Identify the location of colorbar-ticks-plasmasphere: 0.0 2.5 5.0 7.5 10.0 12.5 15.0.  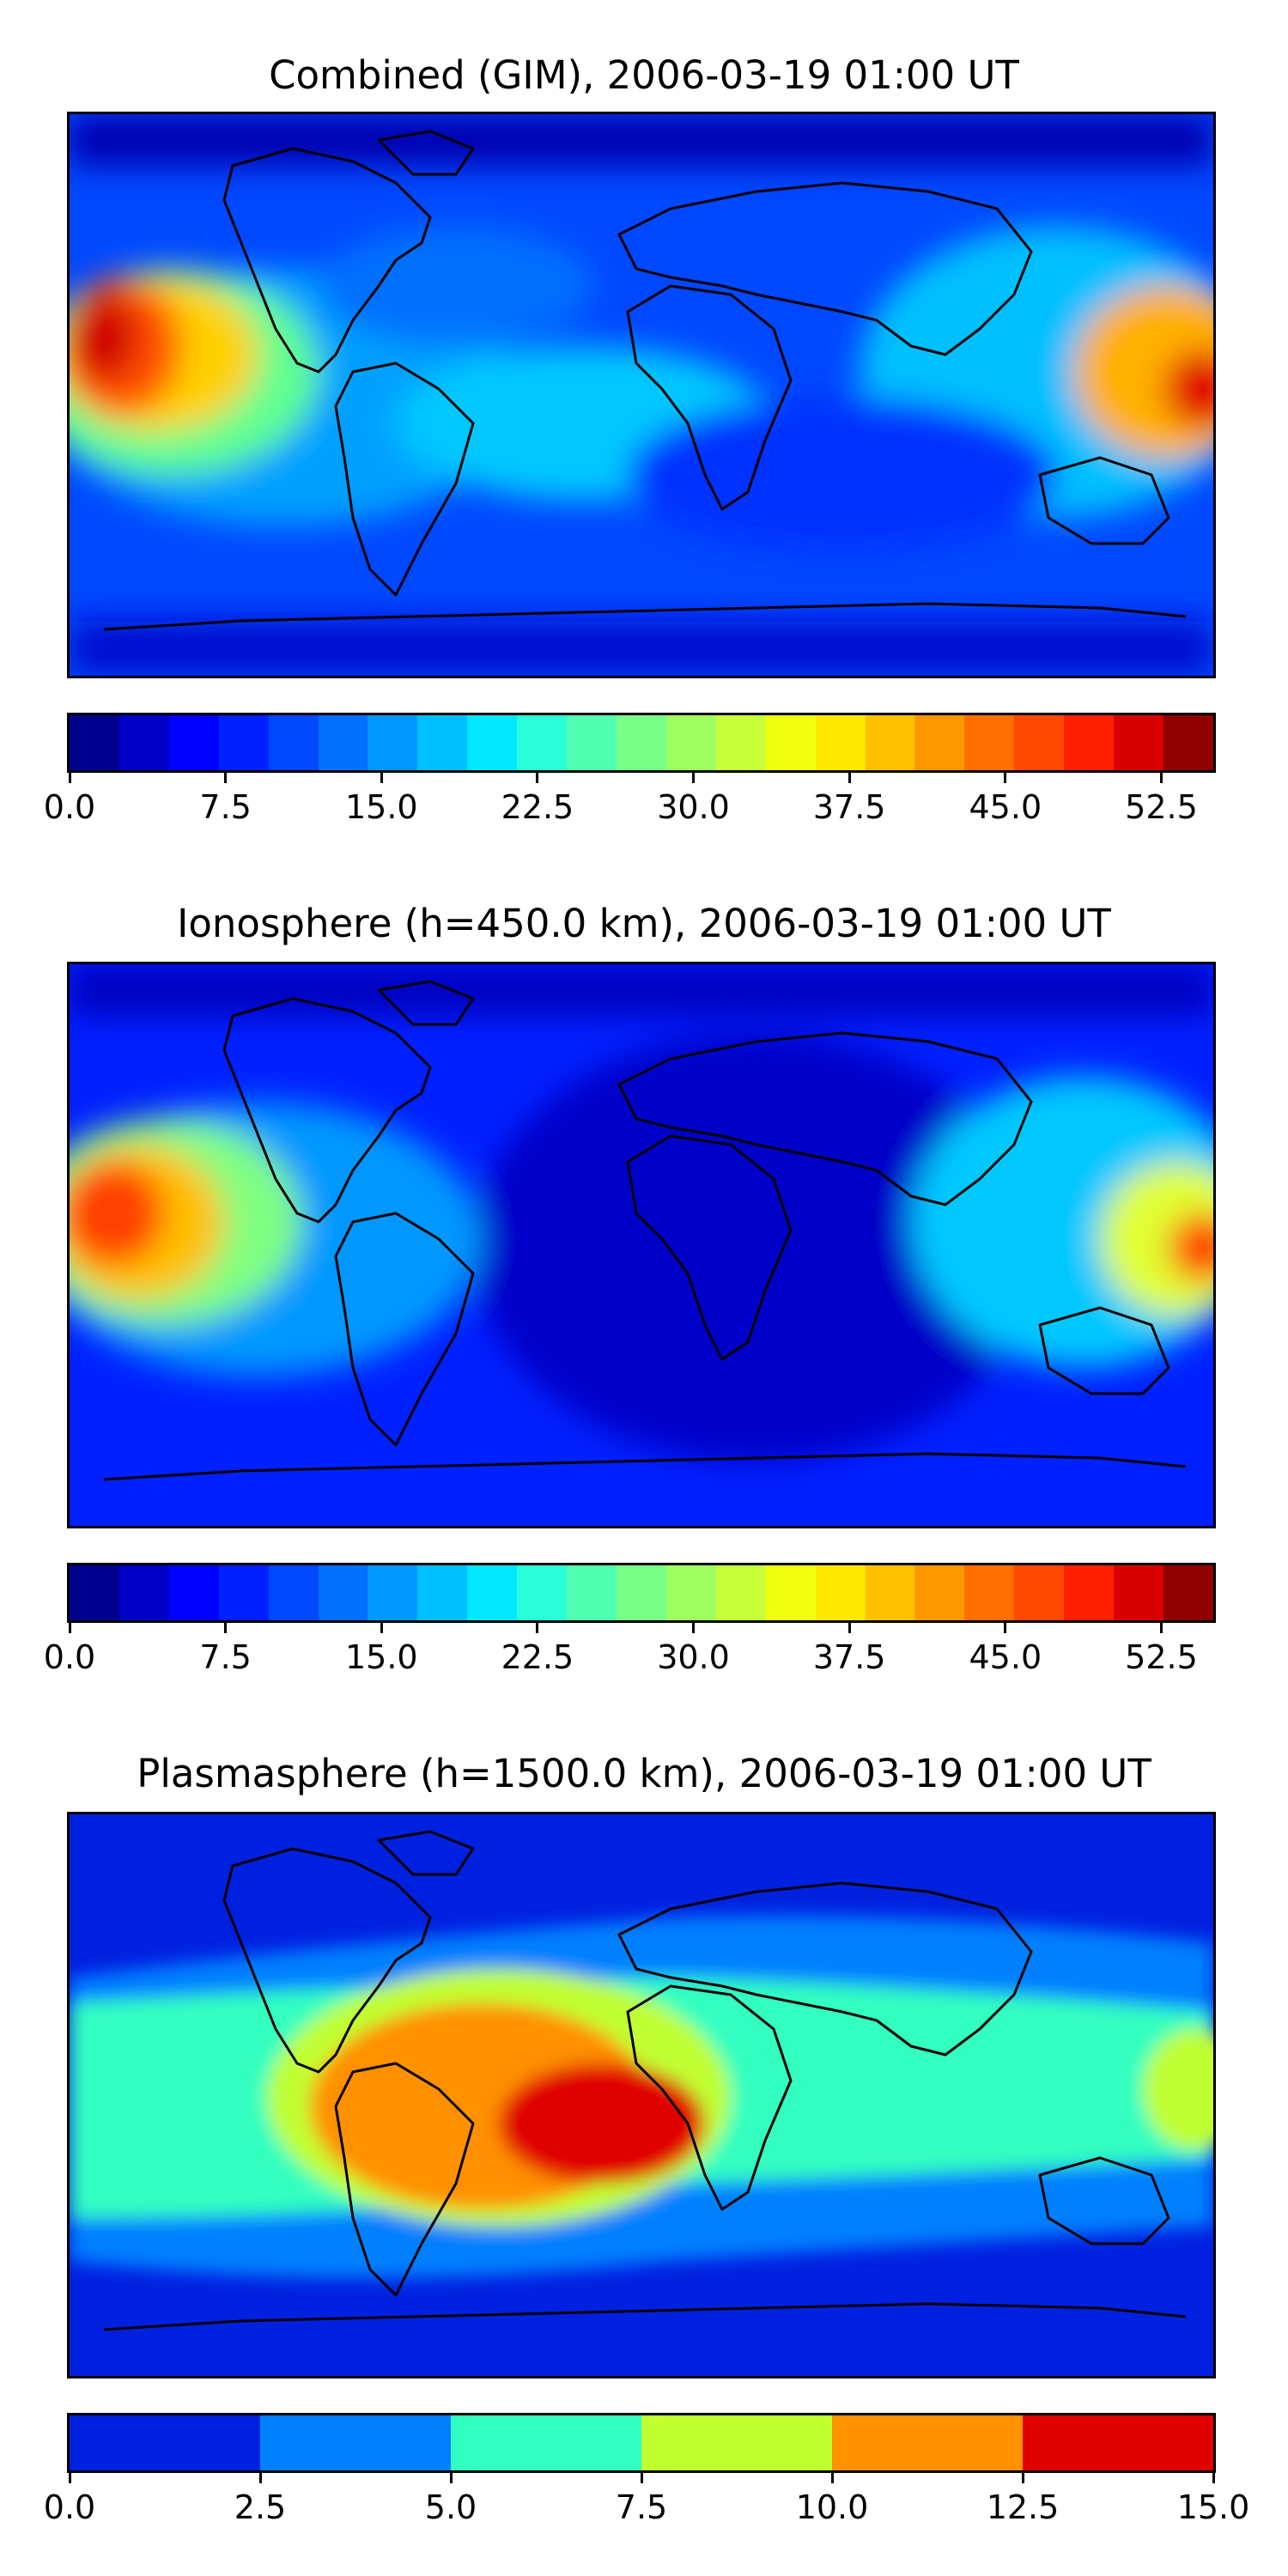
(647, 2500).